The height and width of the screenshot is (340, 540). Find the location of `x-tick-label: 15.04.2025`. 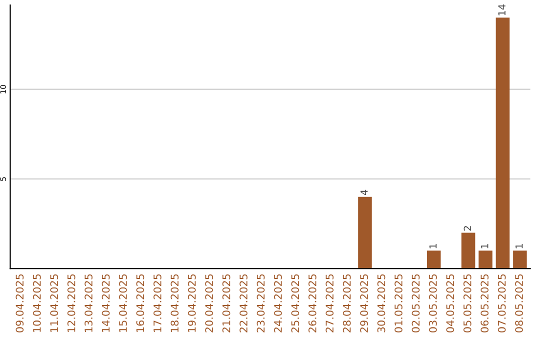

x-tick-label: 15.04.2025 is located at coordinates (123, 303).